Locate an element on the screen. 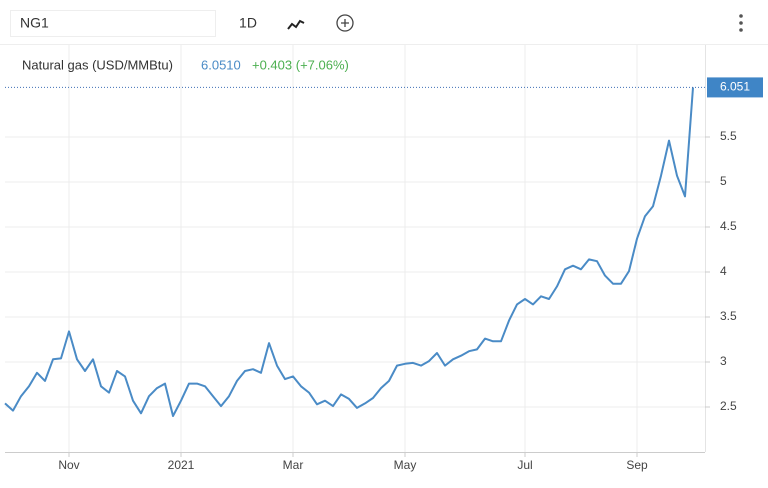 The image size is (768, 488). change: +0.403 (+7.06%) is located at coordinates (300, 64).